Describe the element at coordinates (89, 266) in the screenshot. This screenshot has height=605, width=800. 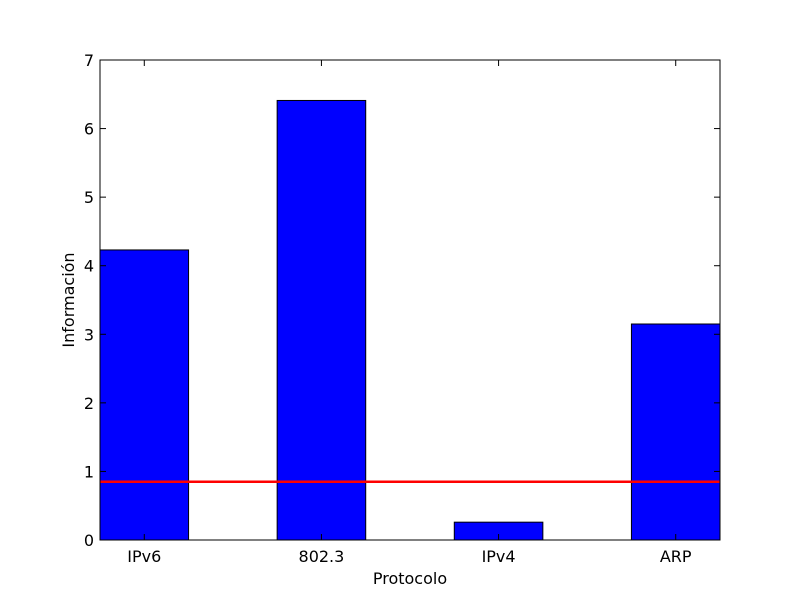
I see `y-tick-label: 4` at that location.